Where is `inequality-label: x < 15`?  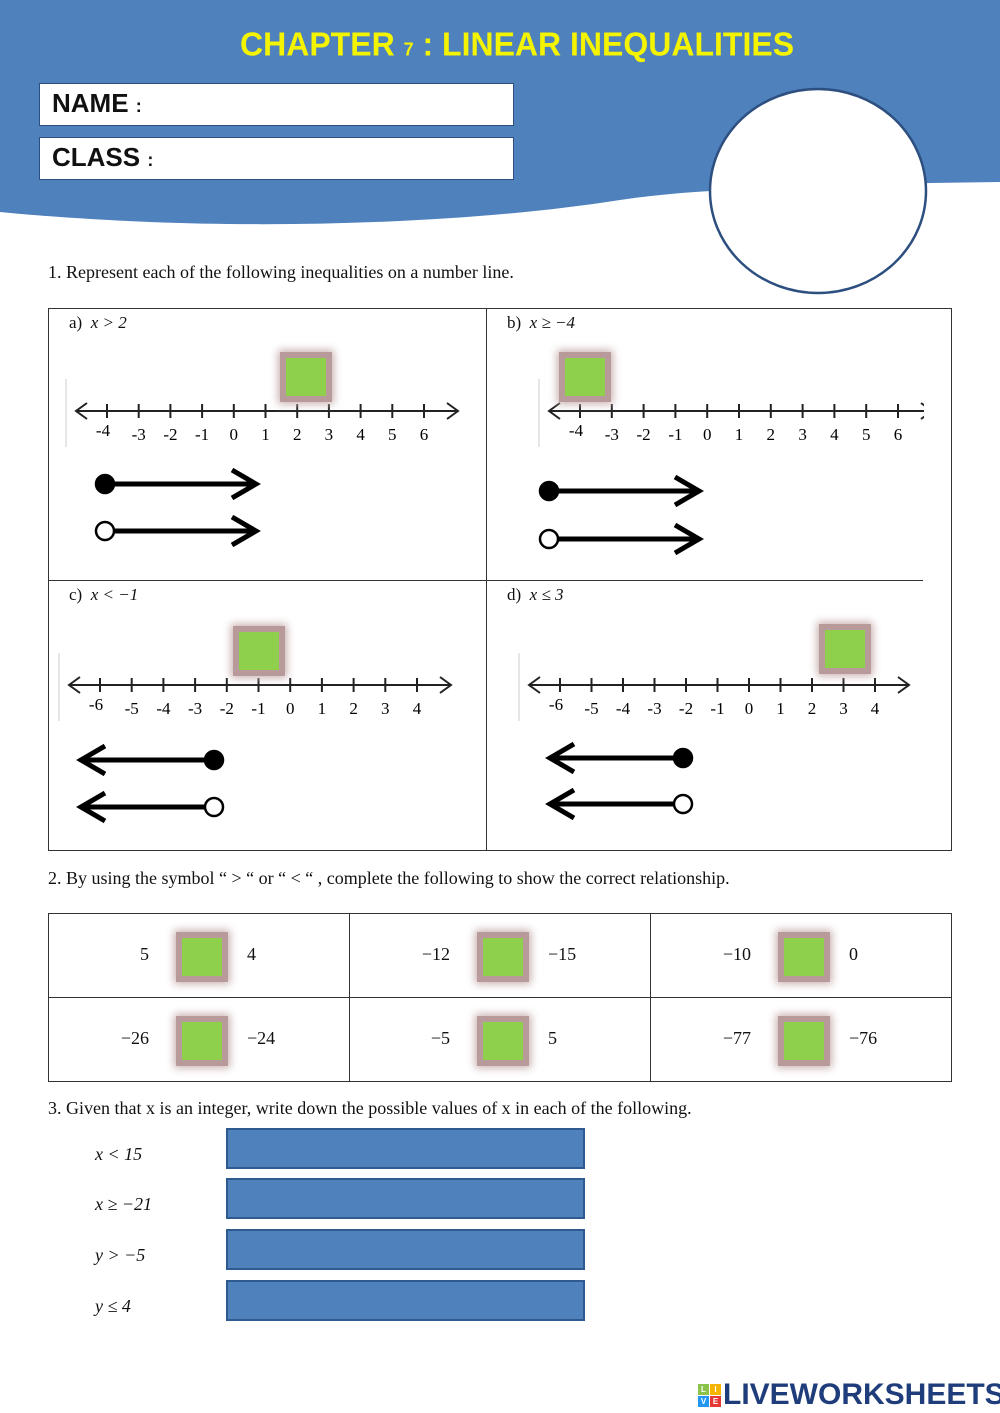 inequality-label: x < 15 is located at coordinates (119, 1154).